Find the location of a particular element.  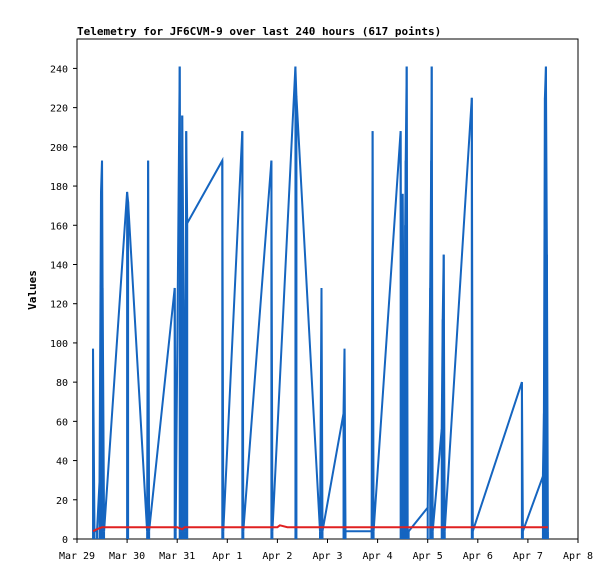

y-tick-label: 120 is located at coordinates (59, 305).